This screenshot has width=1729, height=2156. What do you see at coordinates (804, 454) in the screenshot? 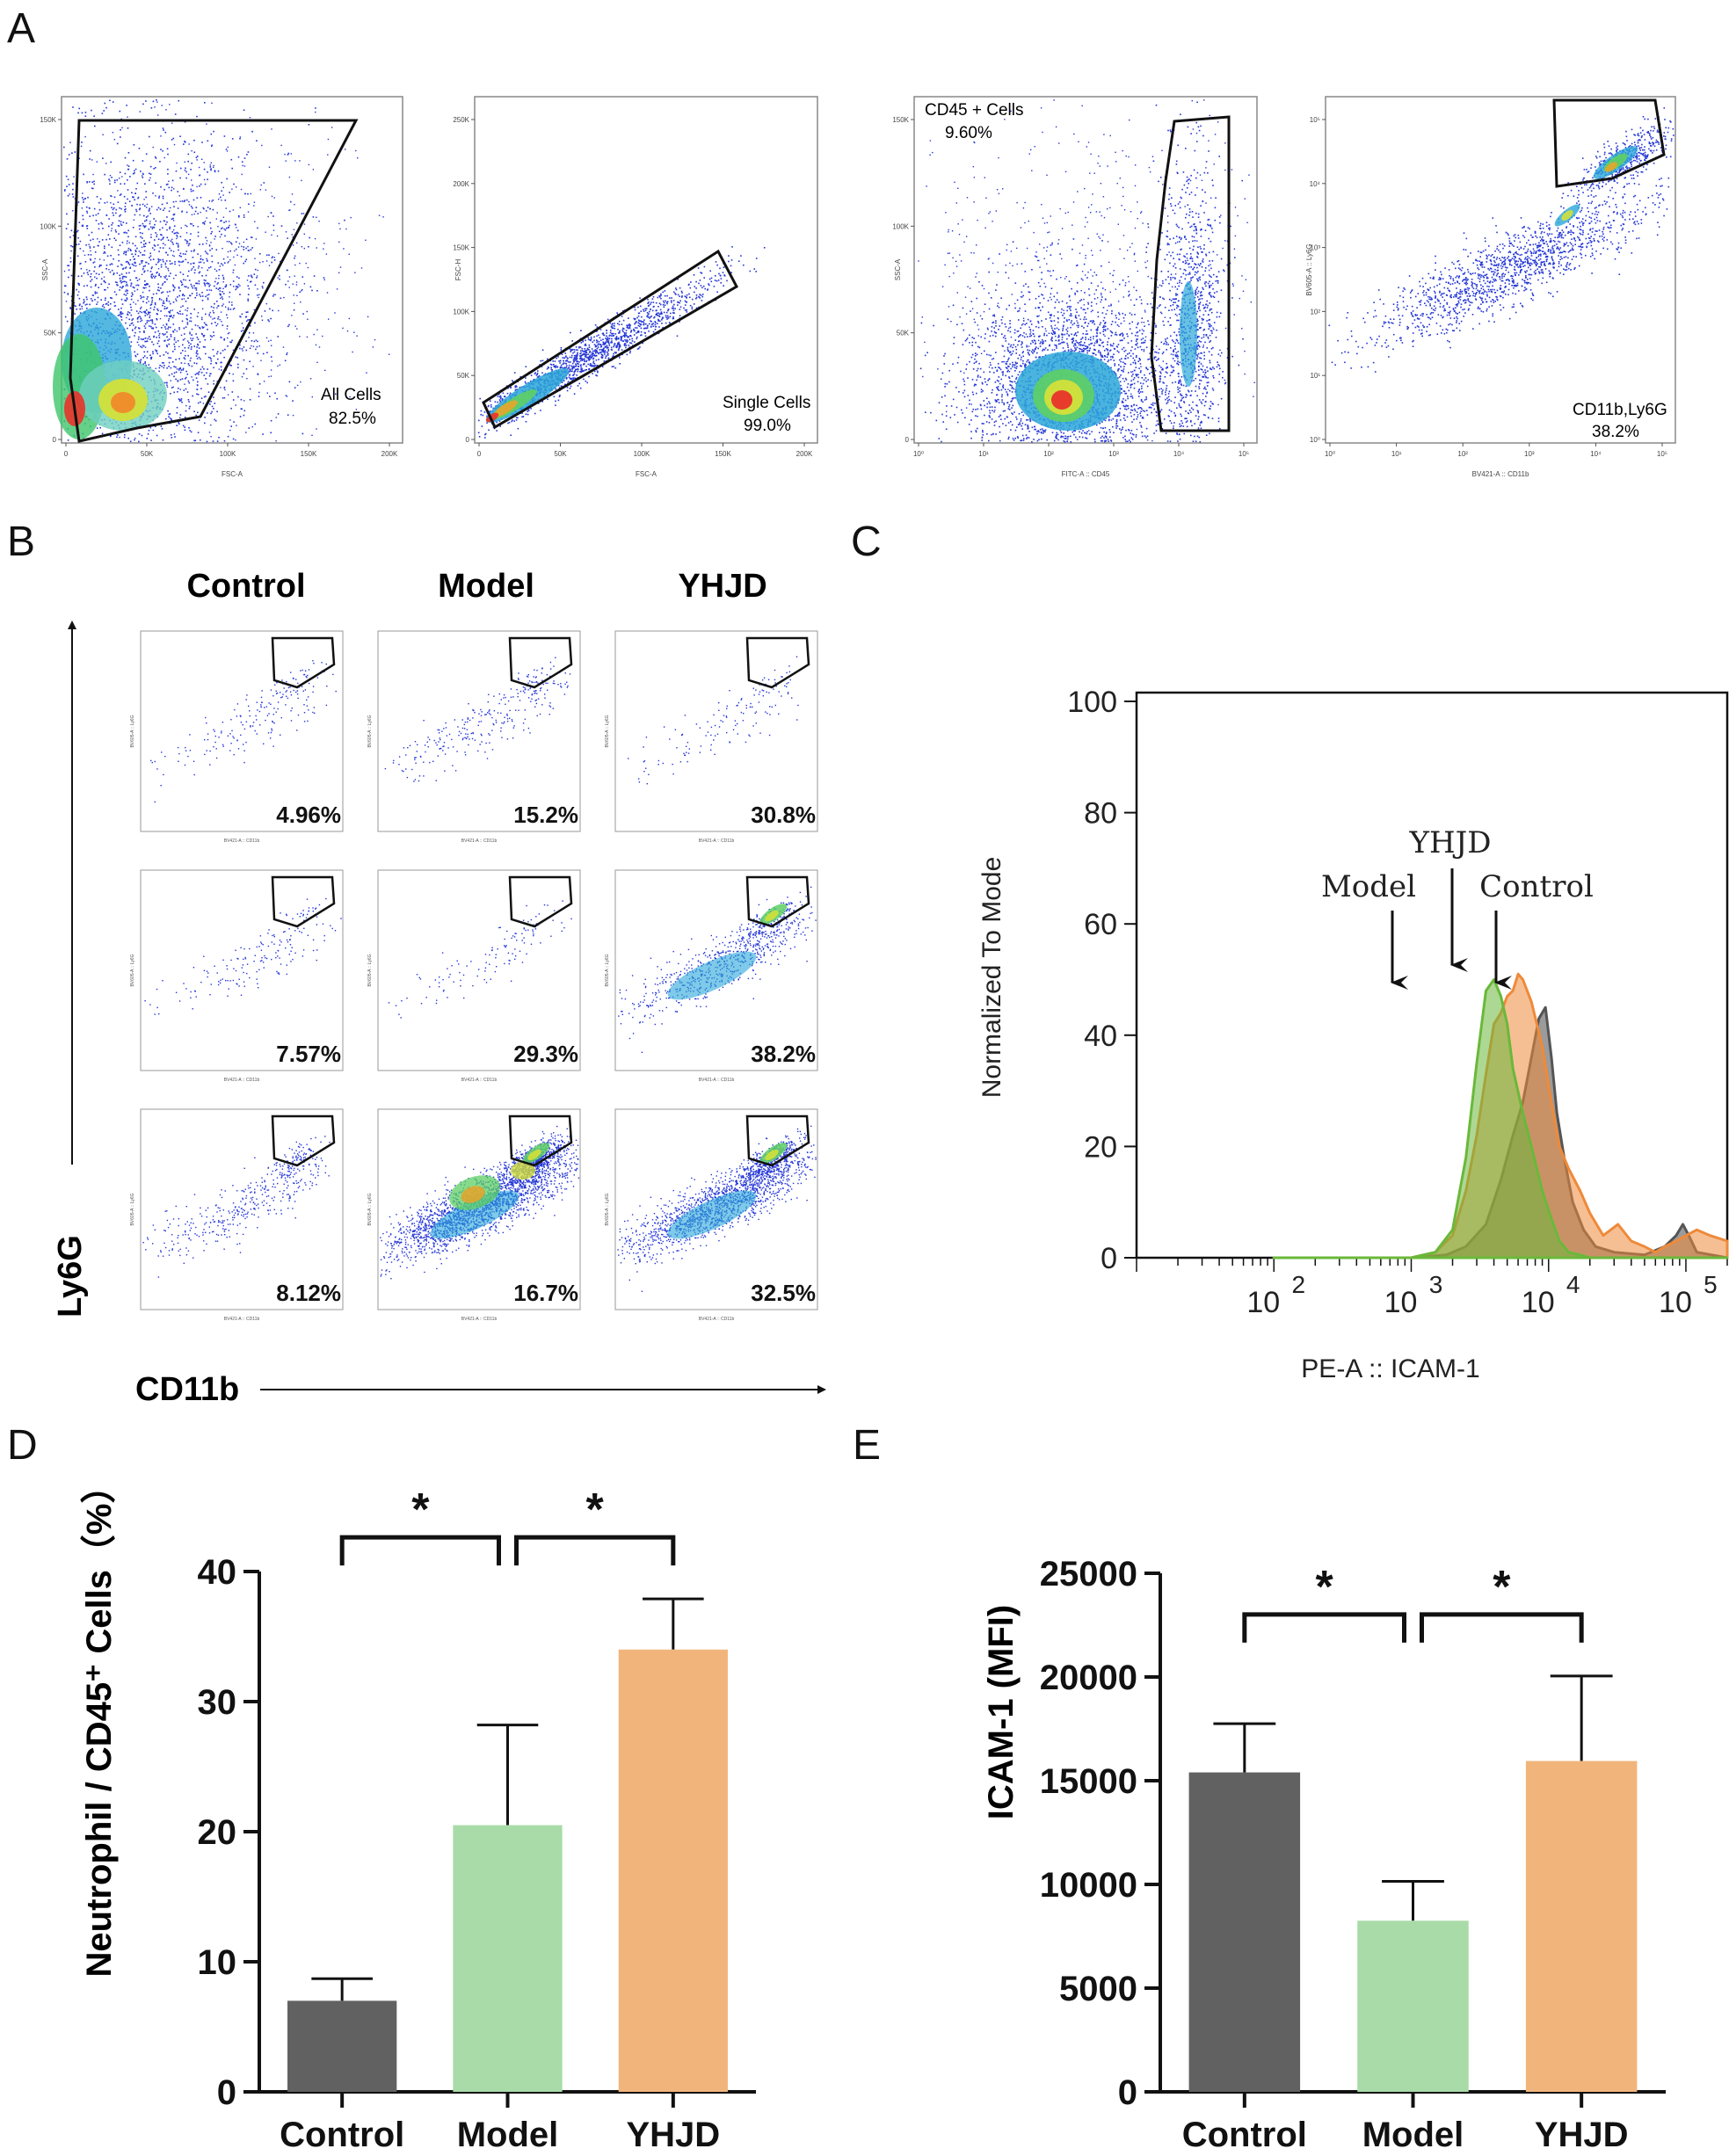
I see `x-tick-label: 200K` at bounding box center [804, 454].